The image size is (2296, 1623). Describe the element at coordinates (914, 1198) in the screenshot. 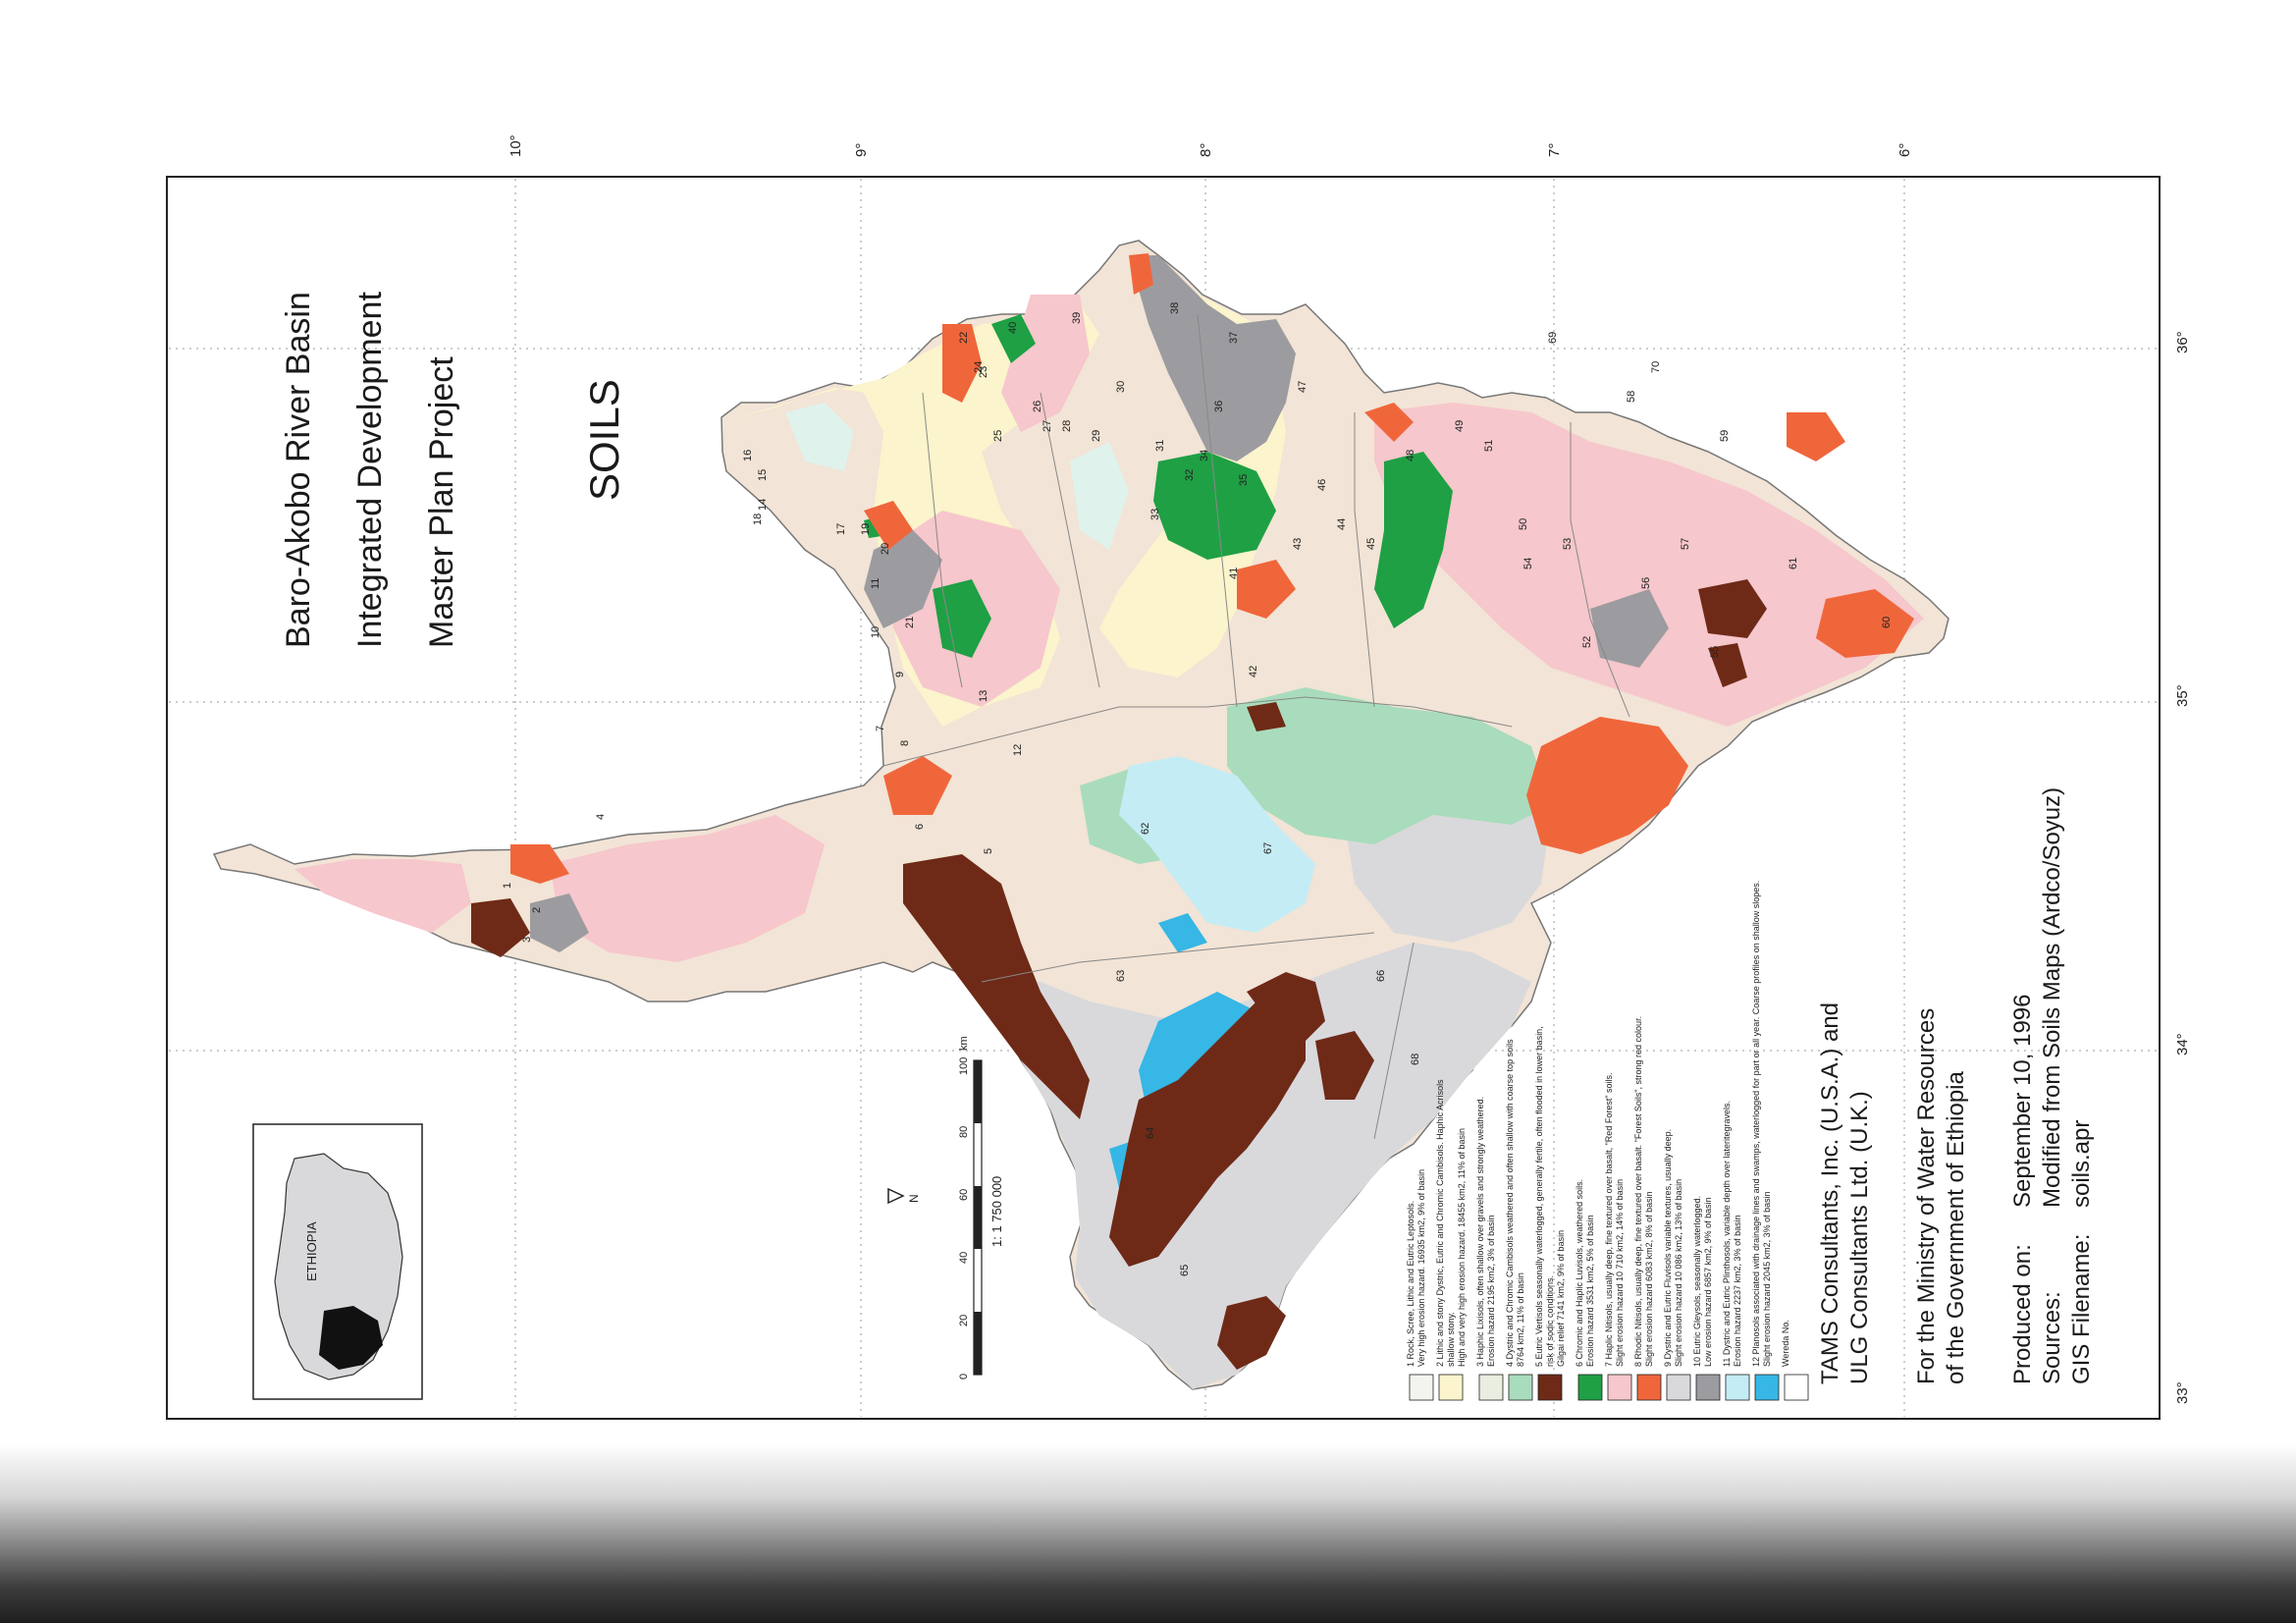

I see `north-arrow-label: N` at that location.